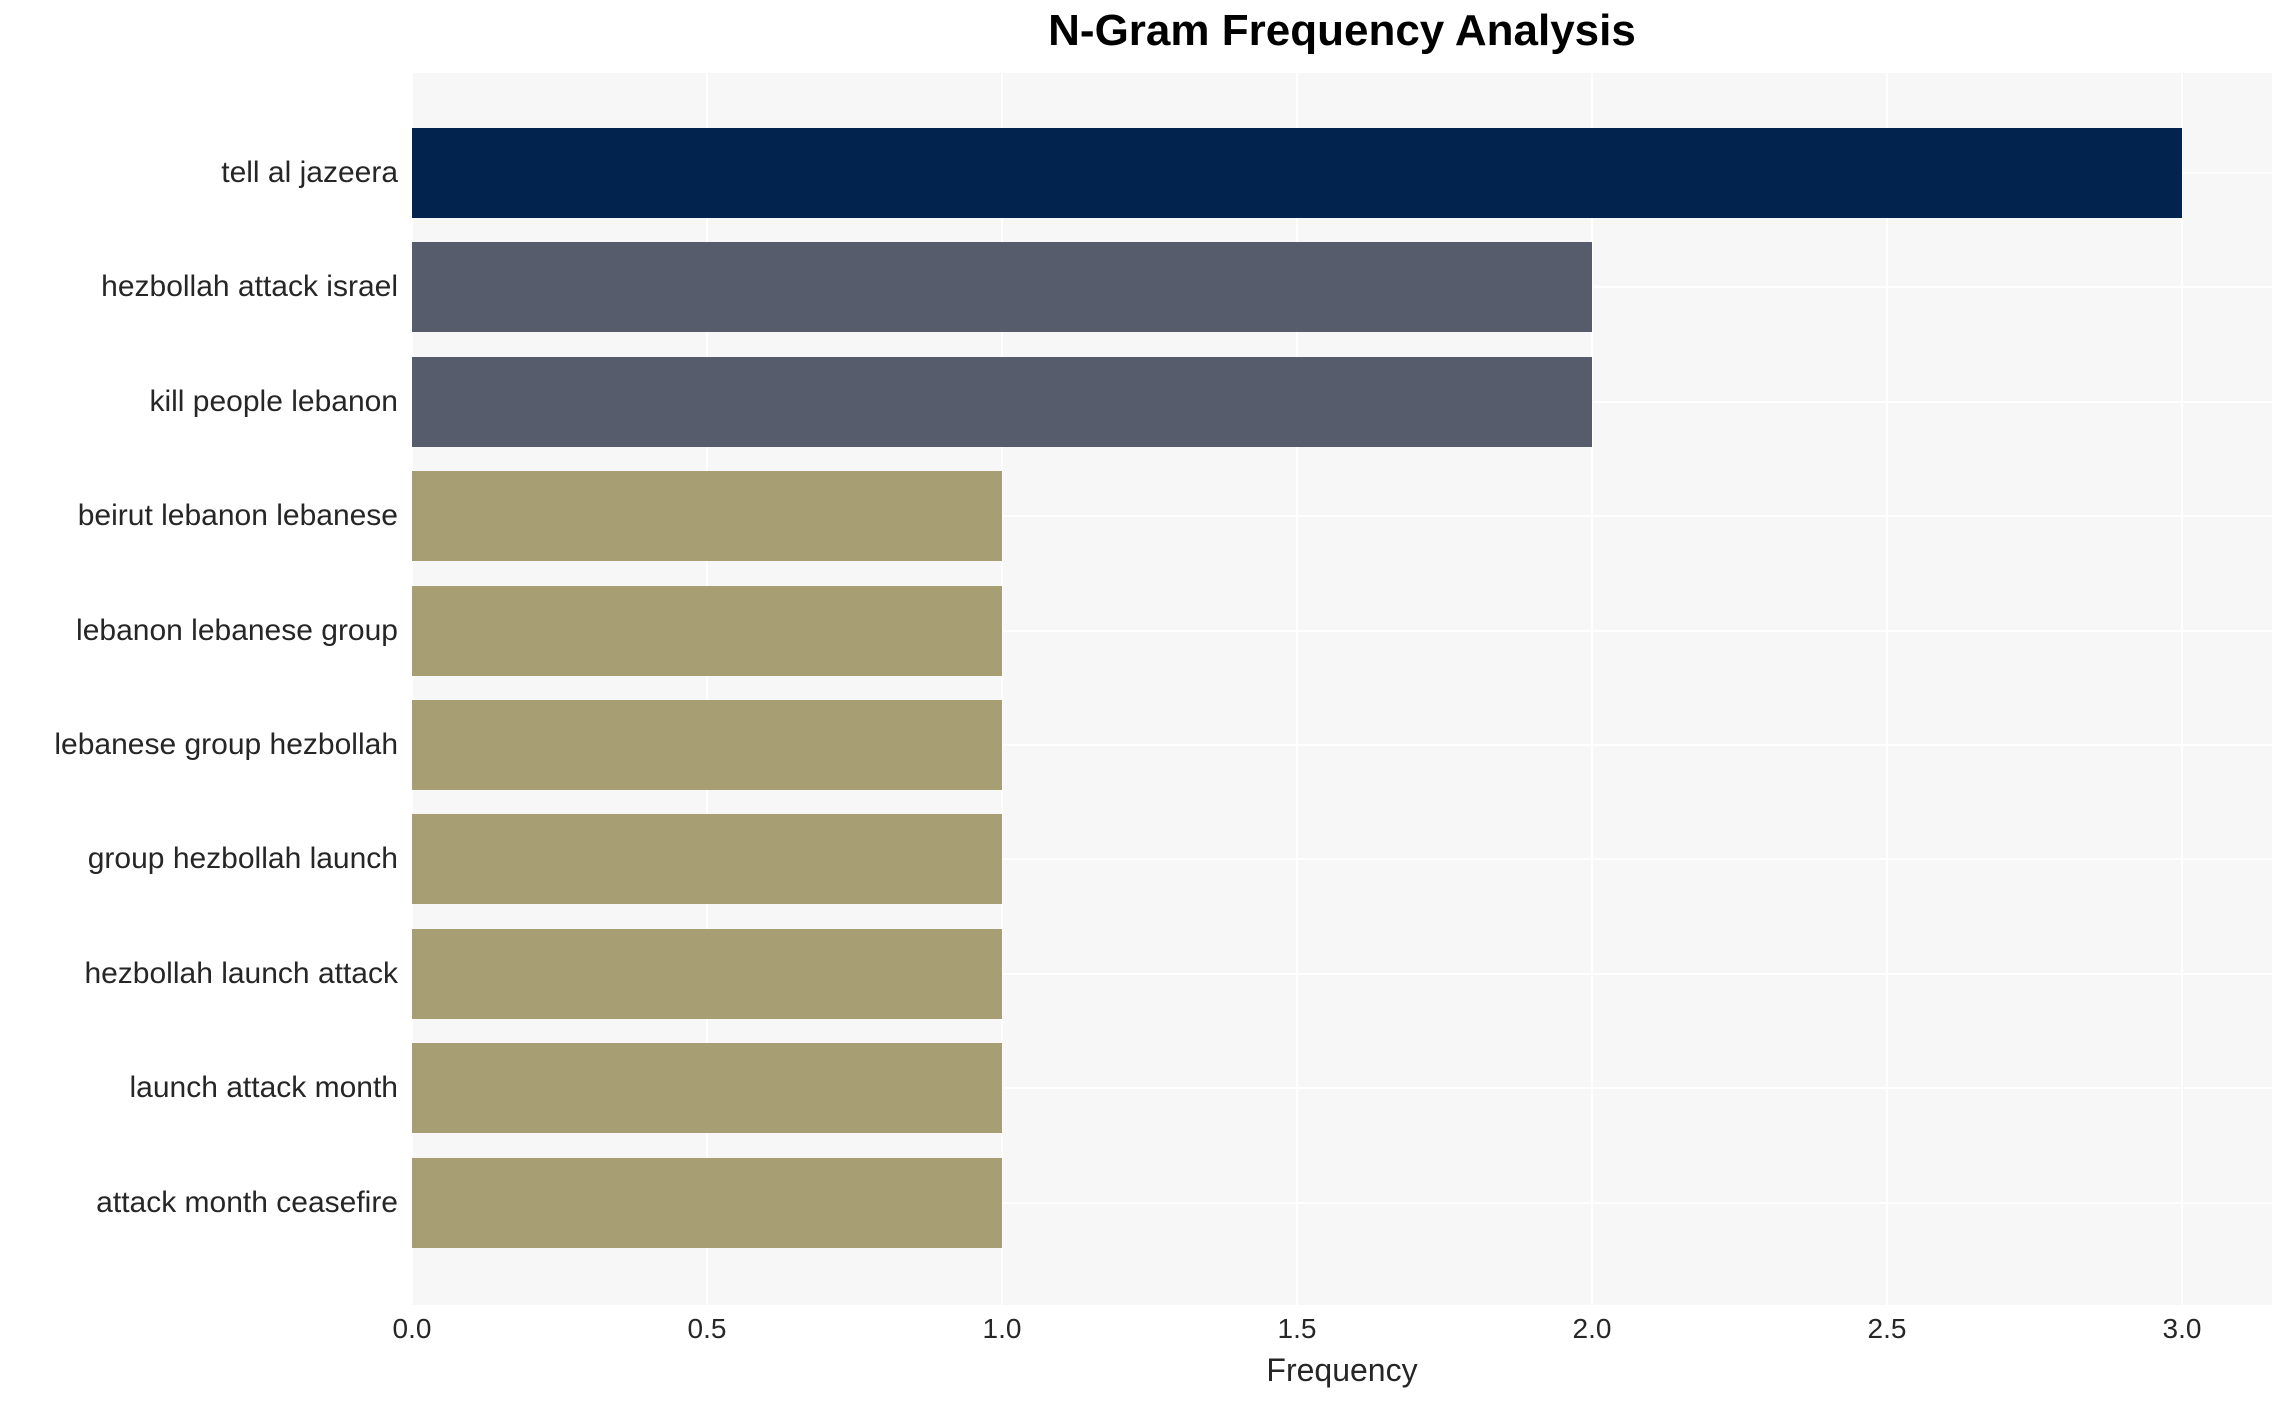  Describe the element at coordinates (412, 1328) in the screenshot. I see `x-tick-label: 0.0` at that location.